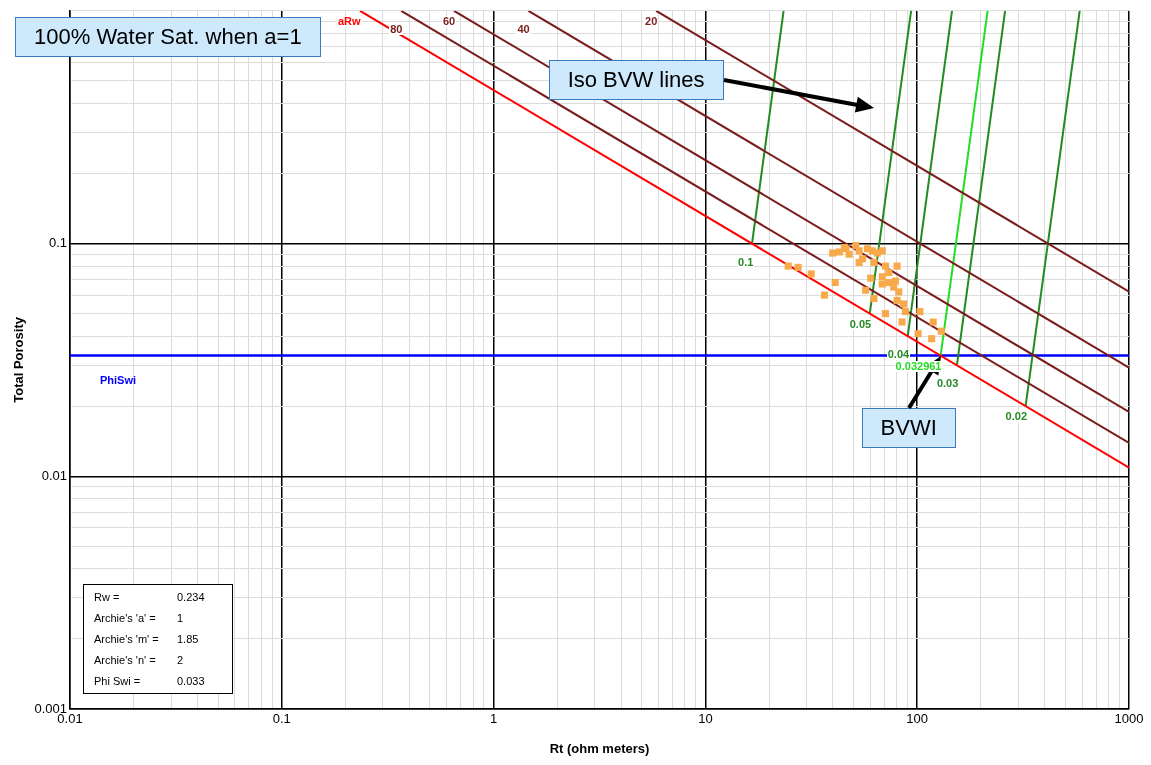  What do you see at coordinates (523, 28) in the screenshot?
I see `series-label: 40` at bounding box center [523, 28].